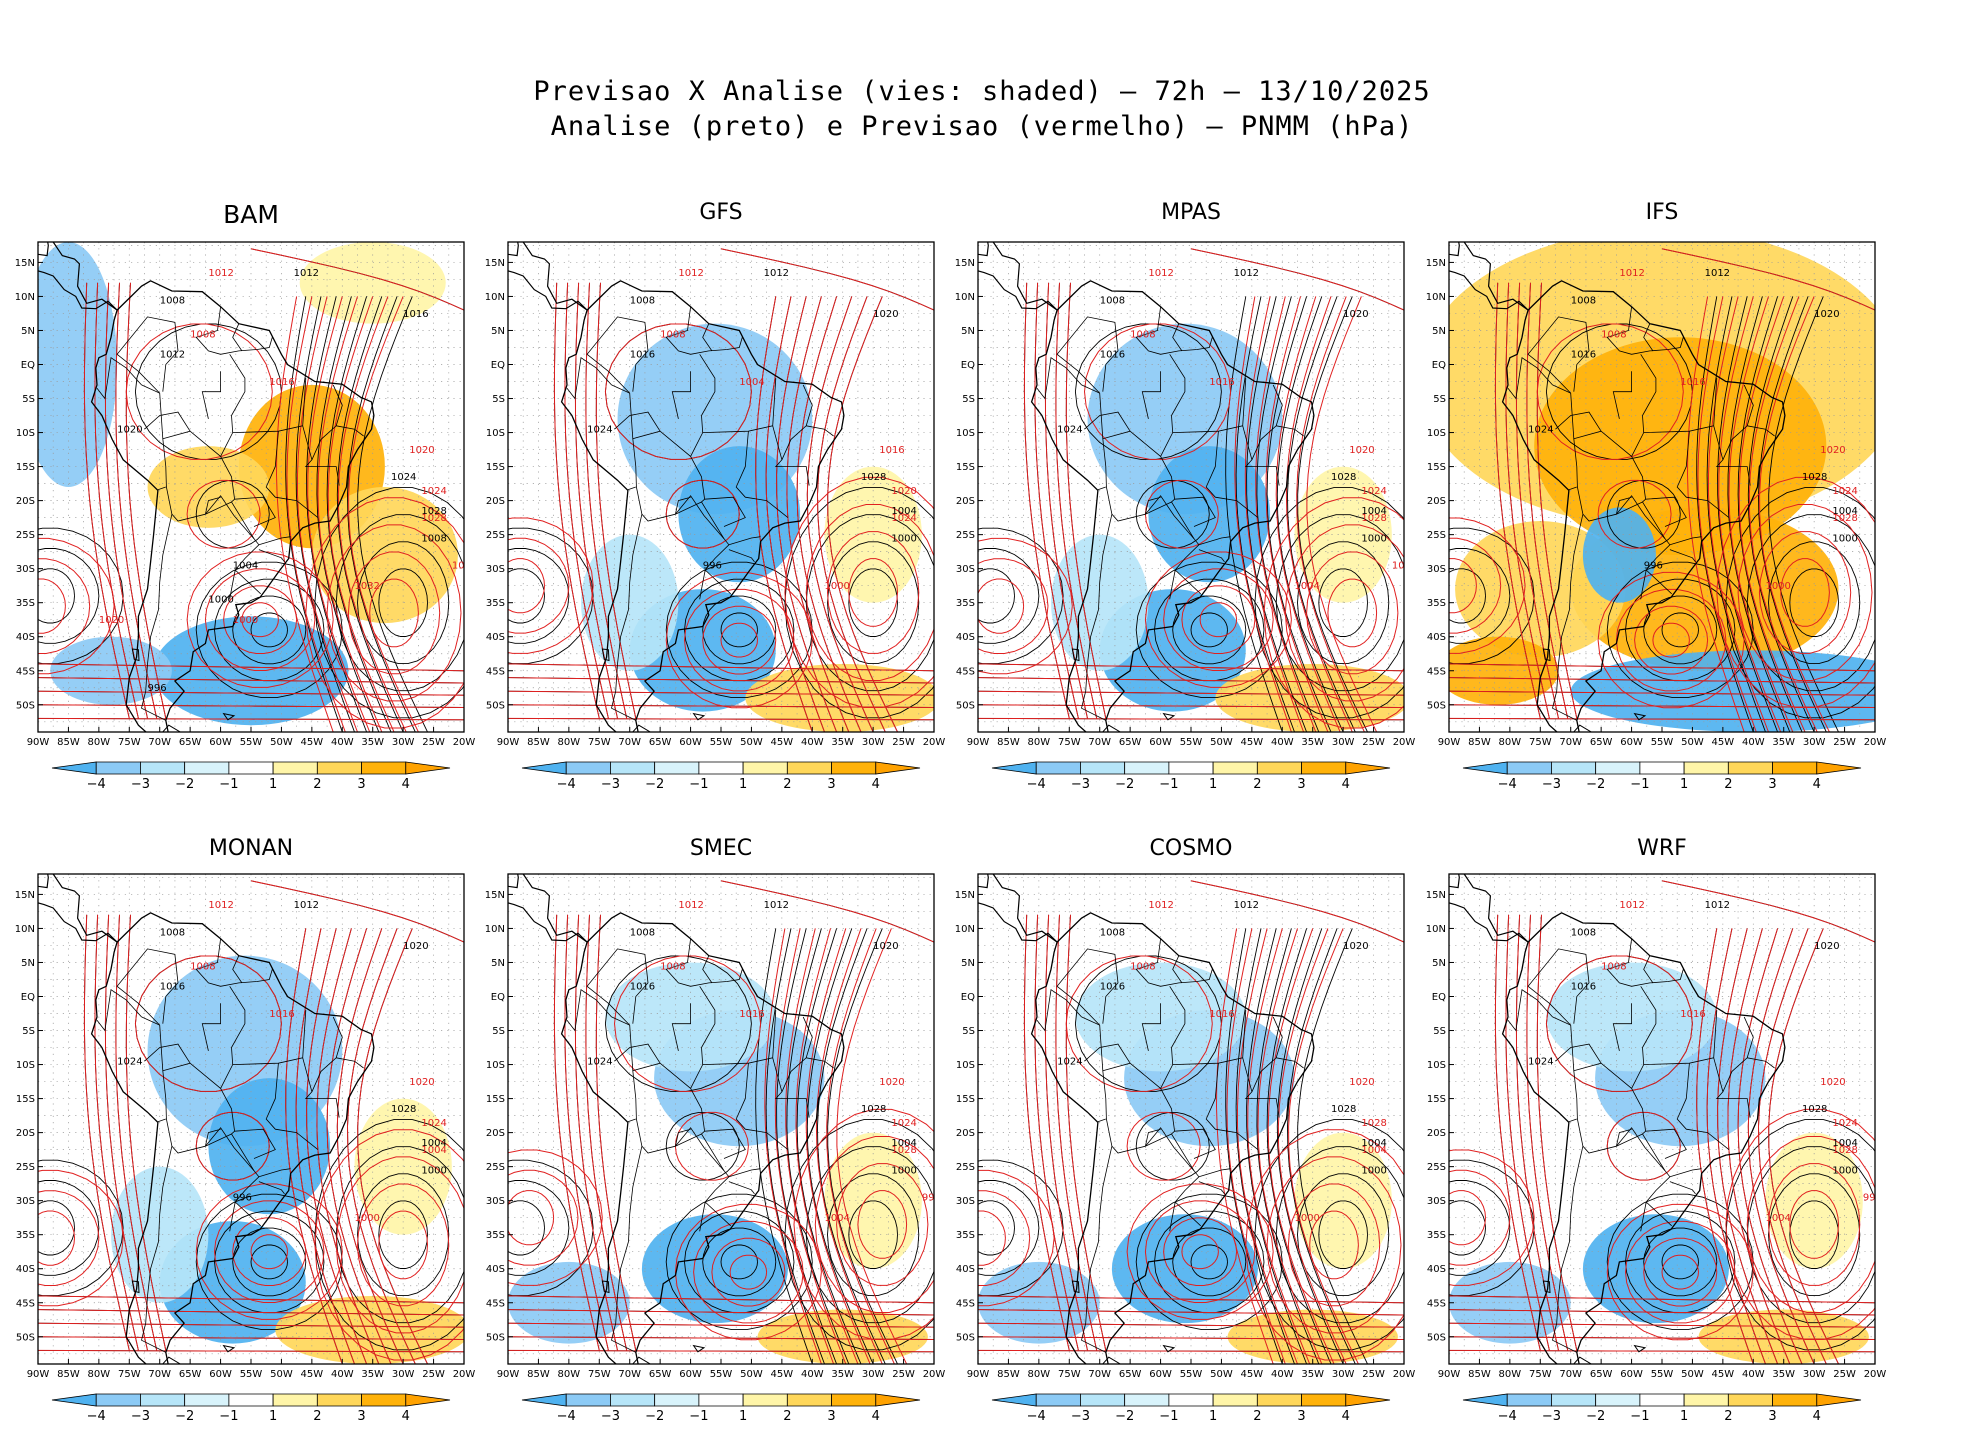 This screenshot has height=1436, width=1964. I want to click on lat-tick-label: 5N, so click(968, 331).